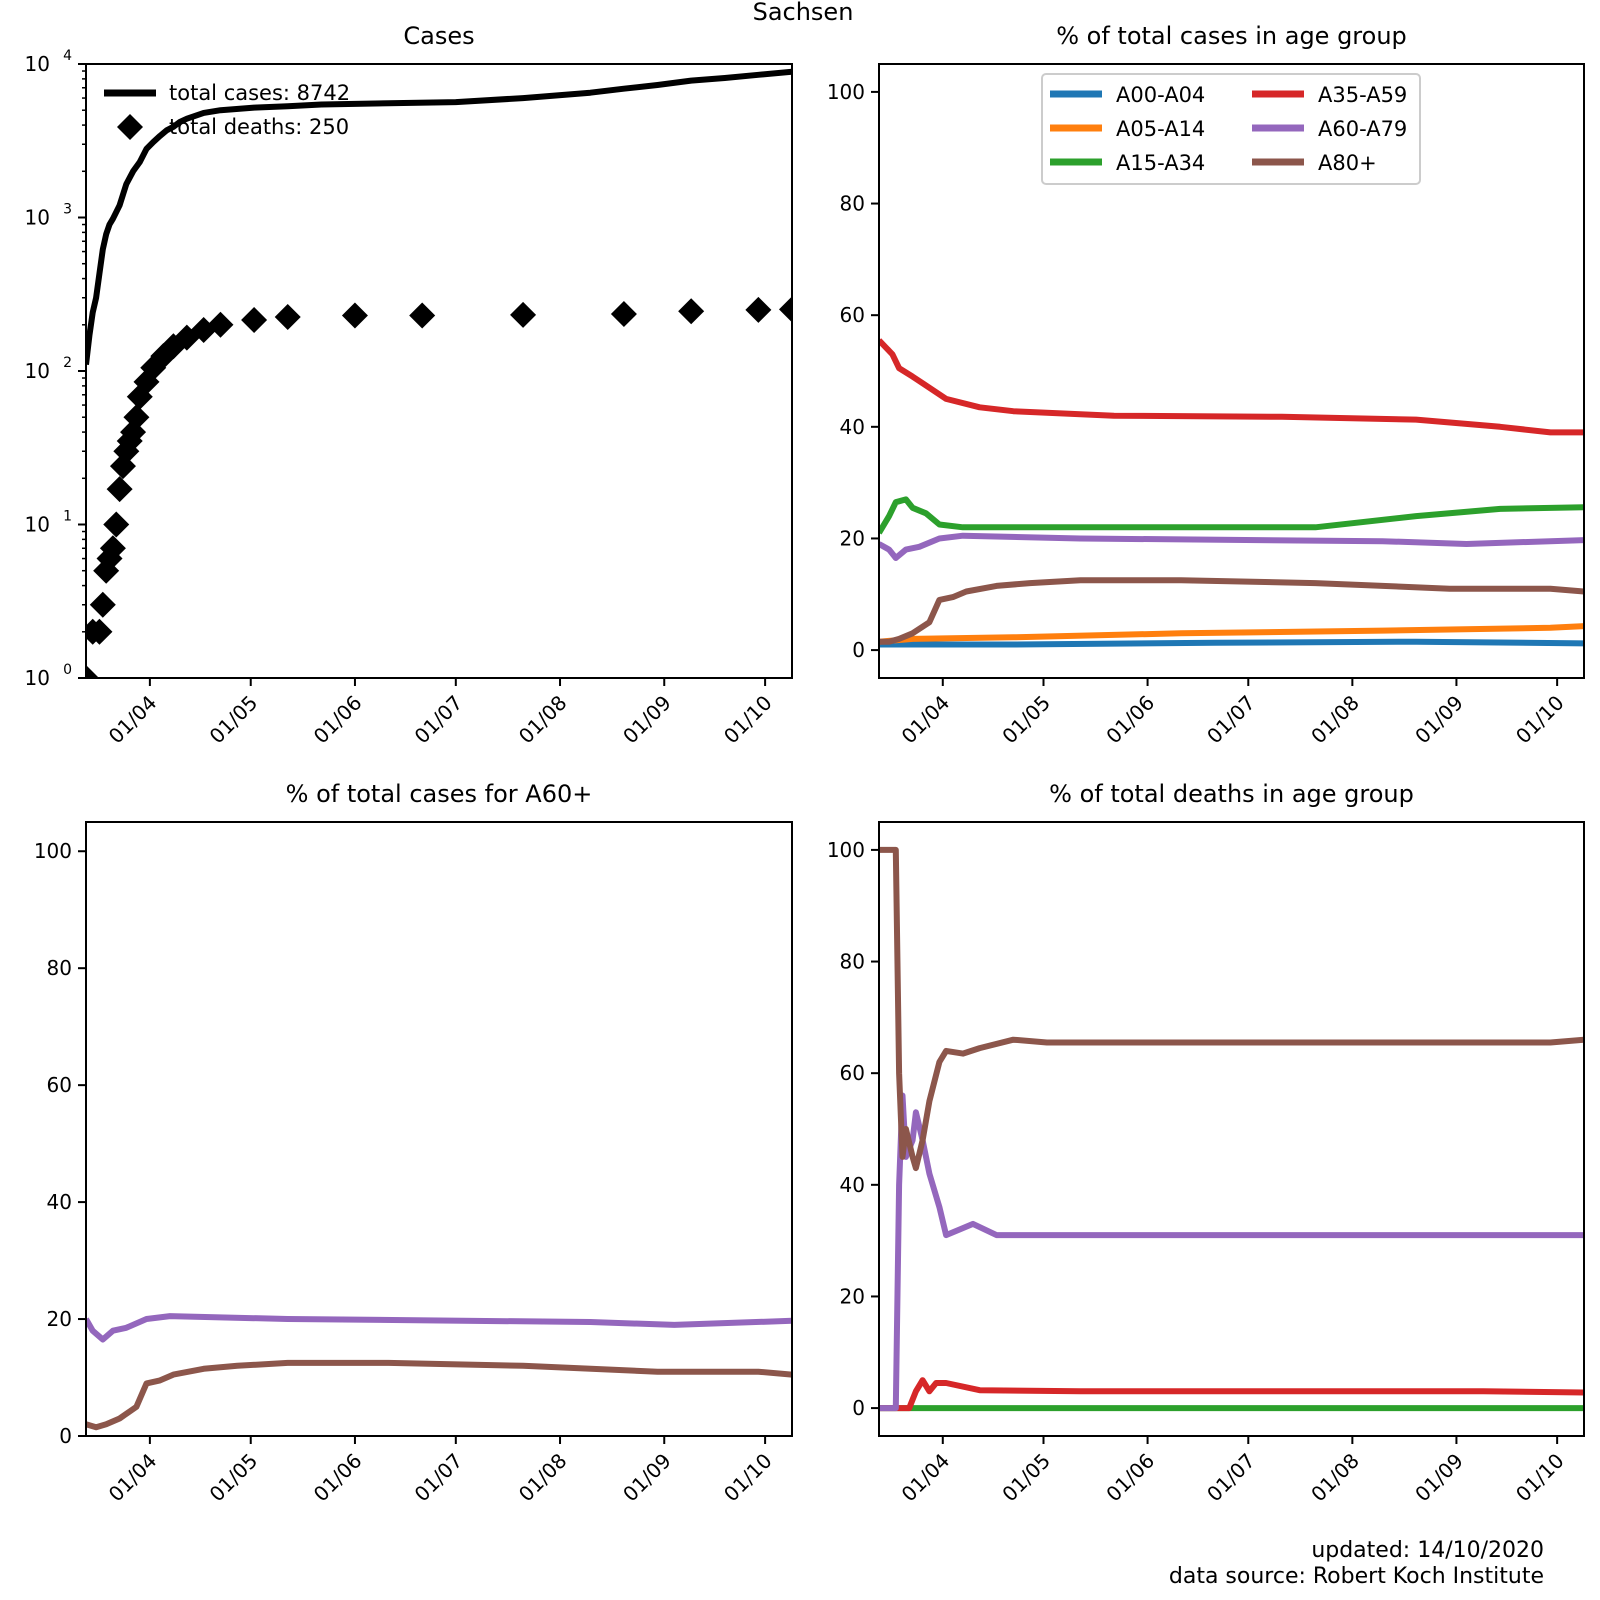 This screenshot has height=1600, width=1600. I want to click on figure-title: Sachsen, so click(803, 13).